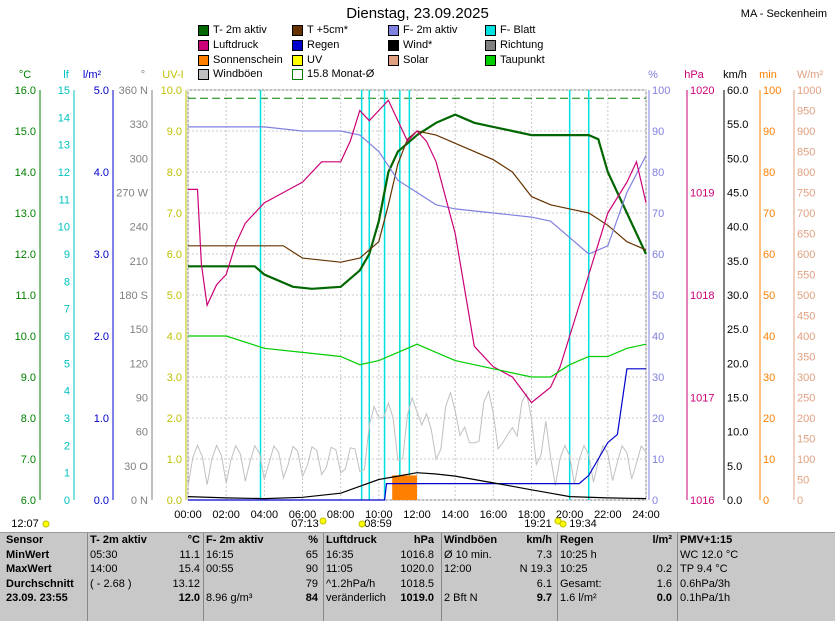 This screenshot has width=835, height=621. I want to click on axis-tick-label: 13, so click(64, 146).